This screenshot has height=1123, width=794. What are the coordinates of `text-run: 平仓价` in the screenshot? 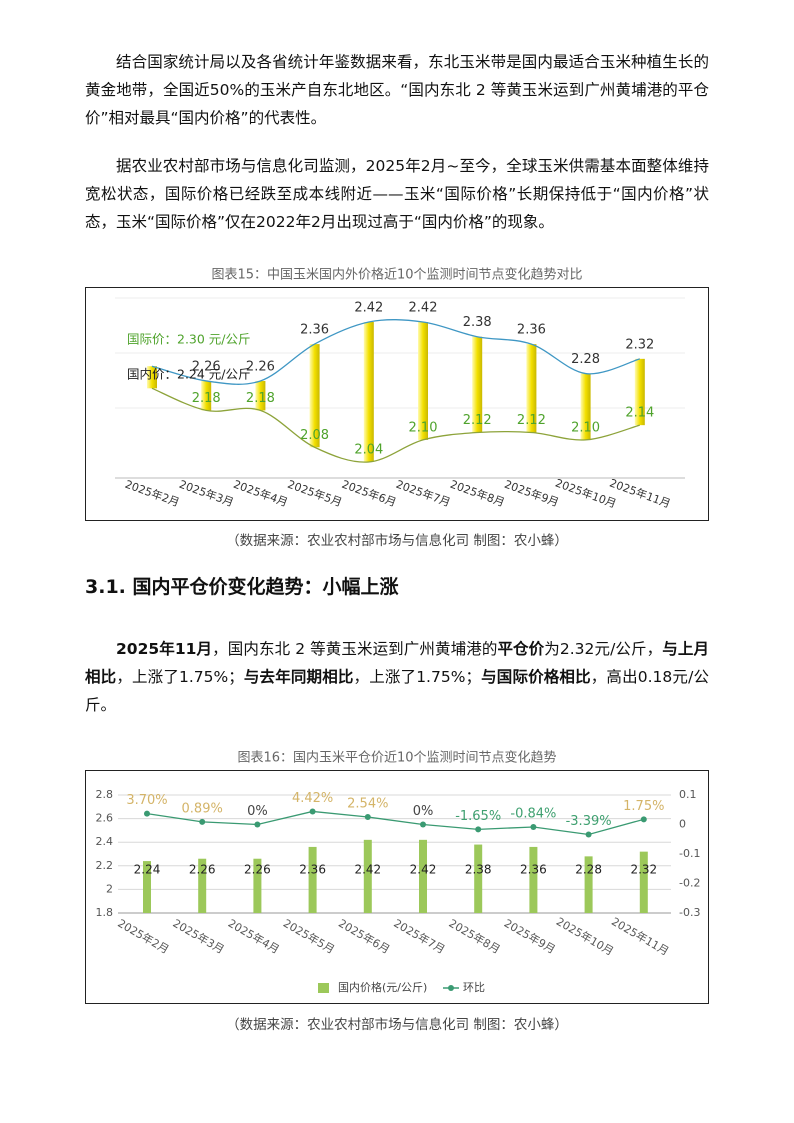 It's located at (521, 649).